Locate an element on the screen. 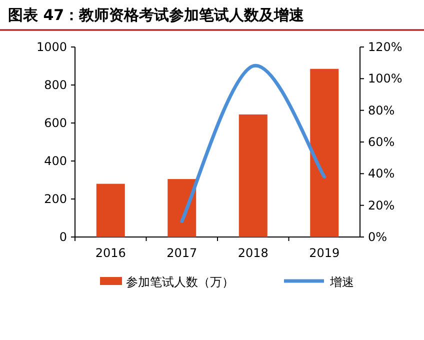  y-tick-label: 1000 is located at coordinates (51, 47).